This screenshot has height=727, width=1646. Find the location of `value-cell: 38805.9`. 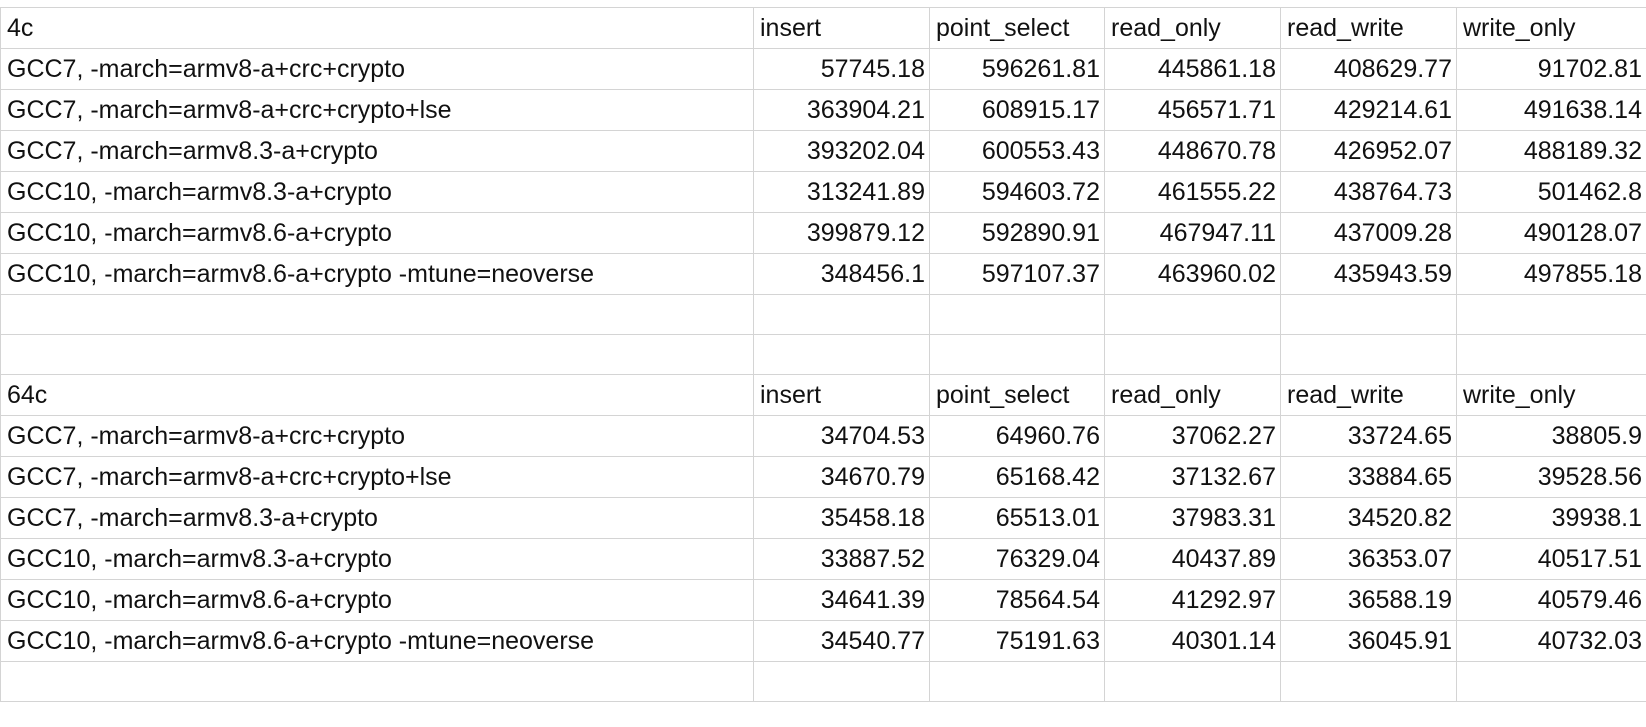

value-cell: 38805.9 is located at coordinates (1551, 436).